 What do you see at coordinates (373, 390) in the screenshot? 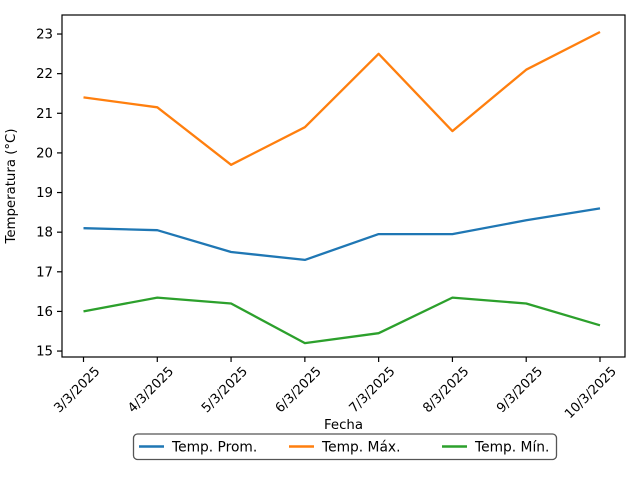
I see `x-tick-label: 7/3/2025` at bounding box center [373, 390].